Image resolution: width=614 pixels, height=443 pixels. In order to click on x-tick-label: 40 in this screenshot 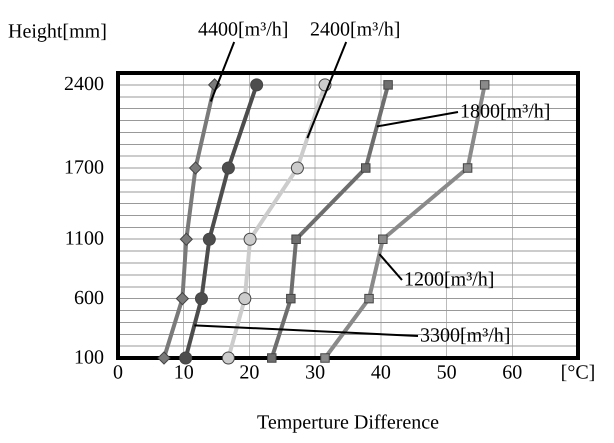, I will do `click(380, 372)`.